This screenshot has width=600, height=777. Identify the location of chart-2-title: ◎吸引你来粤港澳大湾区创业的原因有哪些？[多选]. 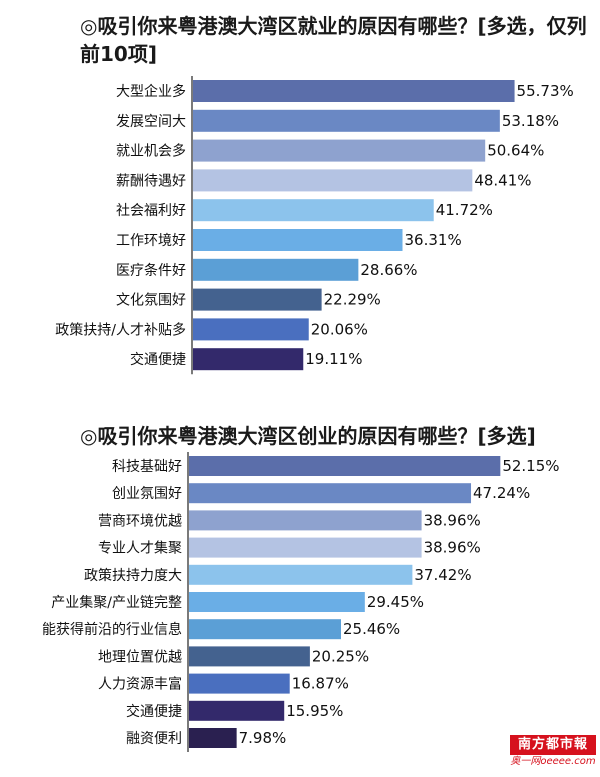
(308, 436).